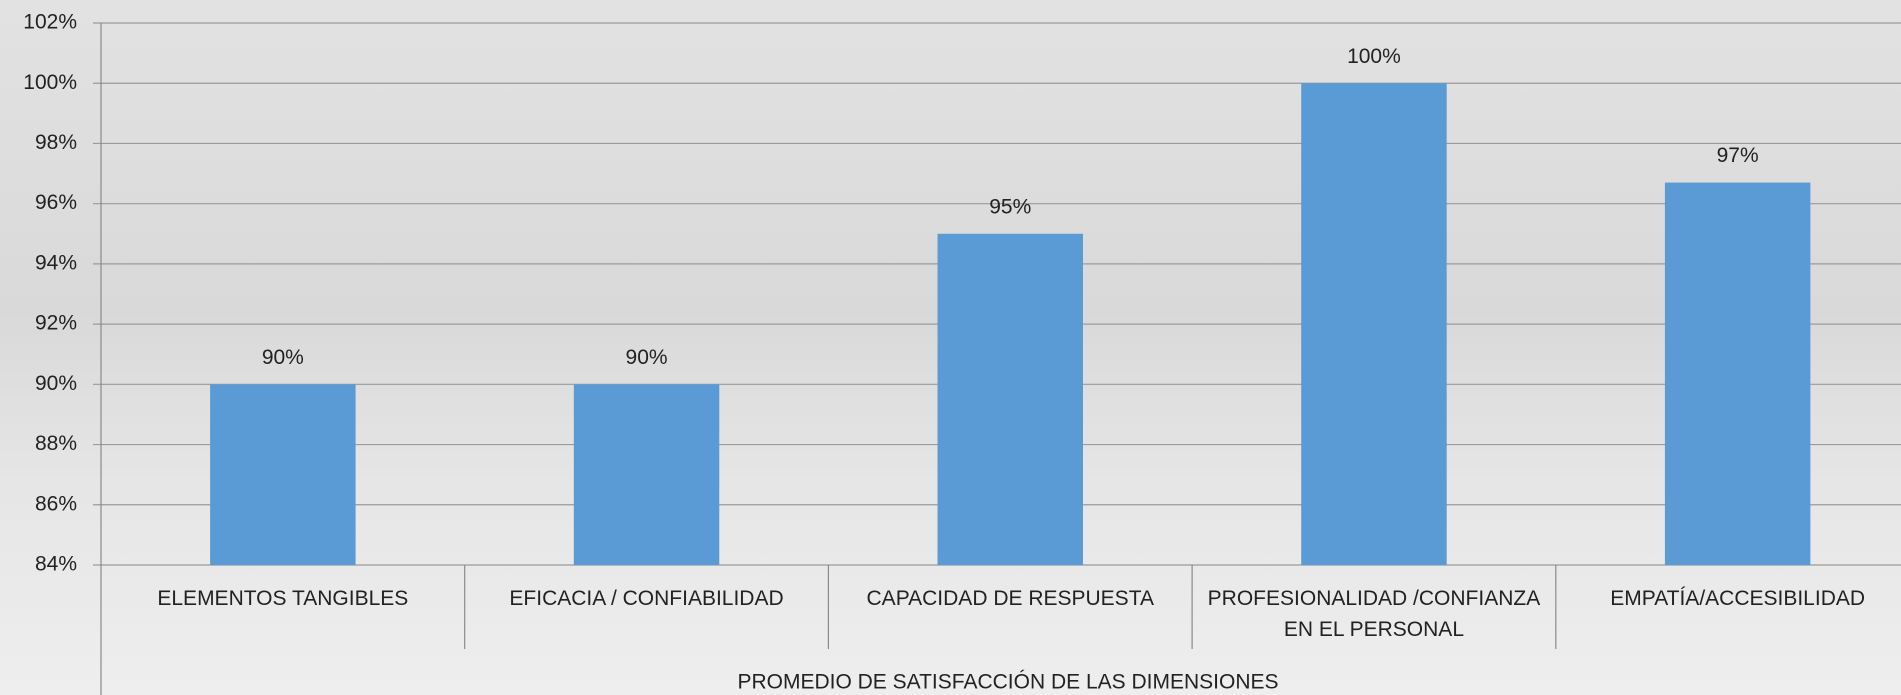 The image size is (1901, 695). I want to click on x-tick-label: ELEMENTOS TANGIBLES, so click(282, 598).